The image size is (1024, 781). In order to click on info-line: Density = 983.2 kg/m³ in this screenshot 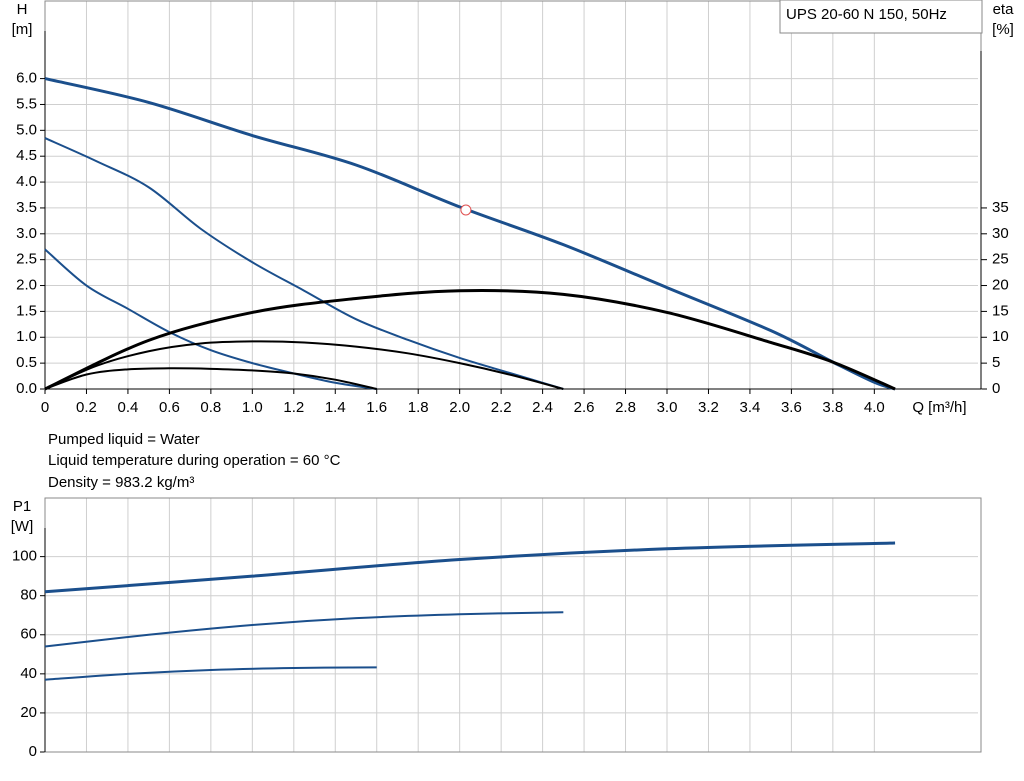, I will do `click(121, 482)`.